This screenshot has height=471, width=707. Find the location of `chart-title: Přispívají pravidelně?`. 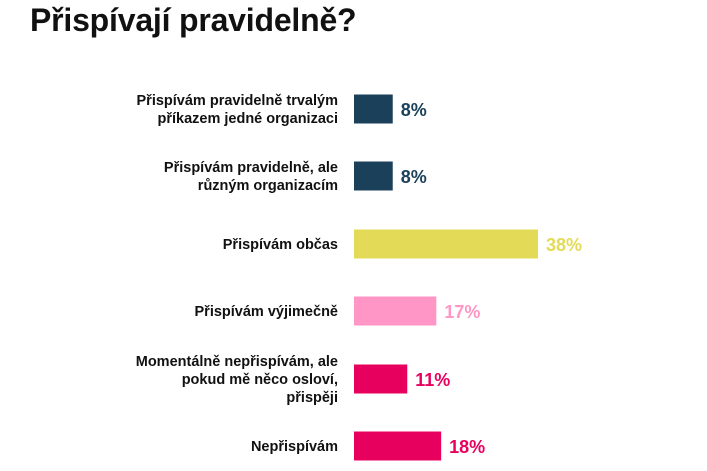

chart-title: Přispívají pravidelně? is located at coordinates (193, 20).